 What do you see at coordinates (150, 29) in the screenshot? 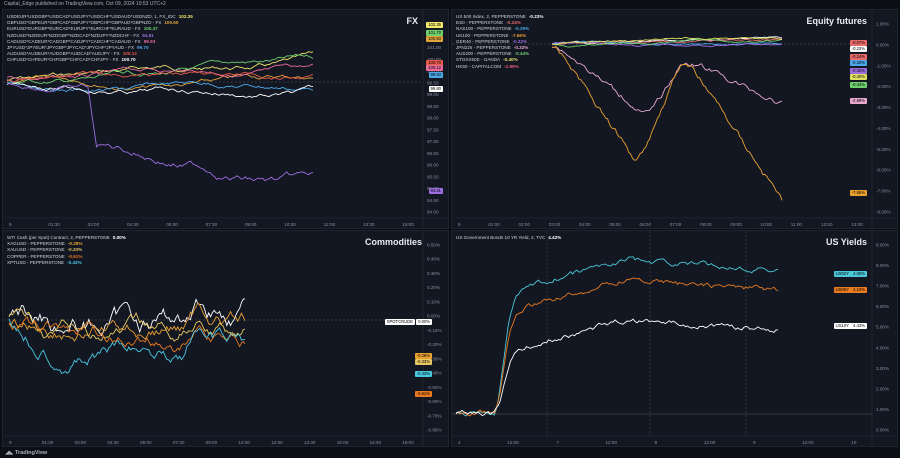
I see `legend-value: 100.37` at bounding box center [150, 29].